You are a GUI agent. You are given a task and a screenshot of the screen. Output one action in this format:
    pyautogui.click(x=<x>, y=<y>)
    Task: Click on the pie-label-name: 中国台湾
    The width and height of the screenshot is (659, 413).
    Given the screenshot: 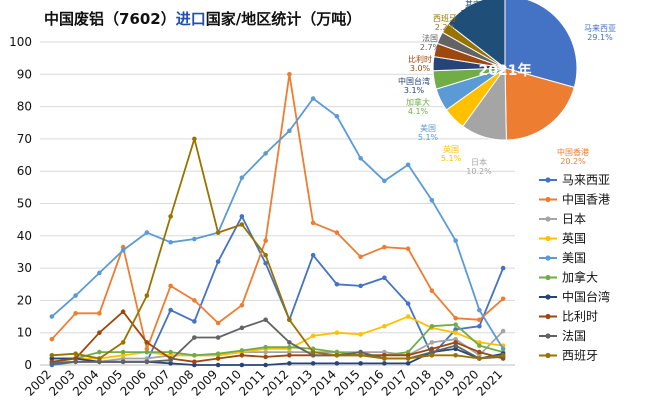 What is the action you would take?
    pyautogui.click(x=414, y=81)
    